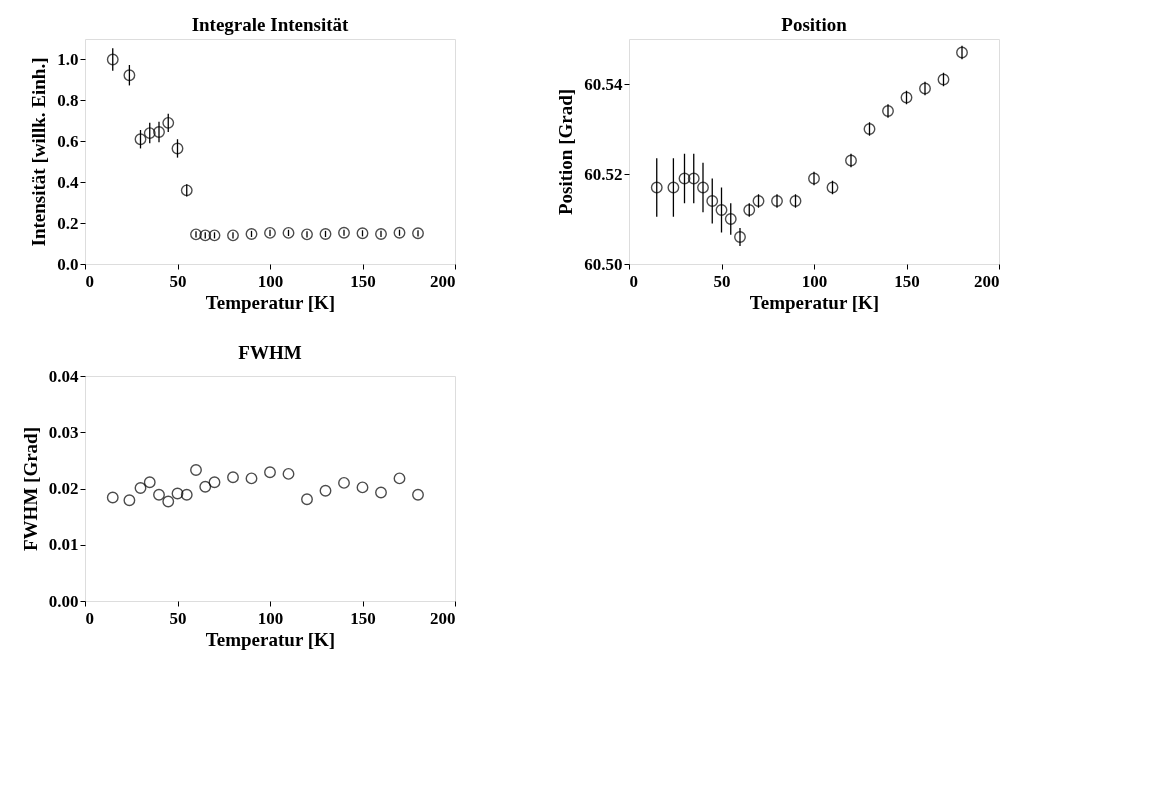 The image size is (1153, 800). Describe the element at coordinates (603, 174) in the screenshot. I see `y-tick-label: 60.52` at that location.